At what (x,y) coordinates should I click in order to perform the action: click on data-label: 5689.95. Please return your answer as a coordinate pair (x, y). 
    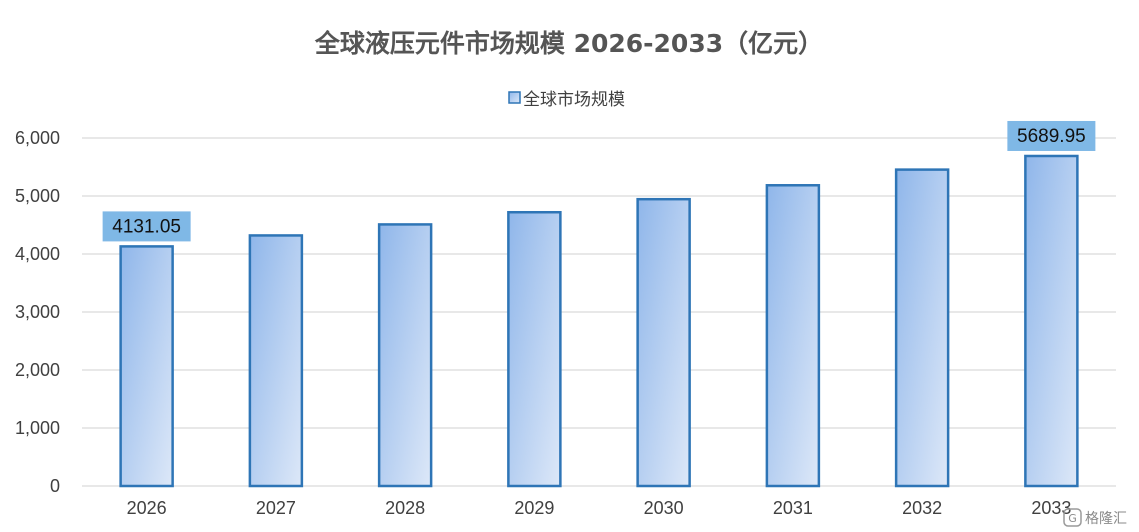
    Looking at the image, I should click on (1051, 136).